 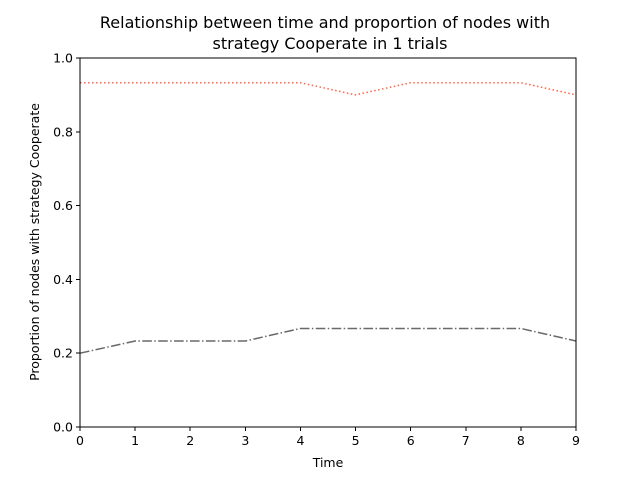 What do you see at coordinates (63, 205) in the screenshot?
I see `y-tick-label: 0.6` at bounding box center [63, 205].